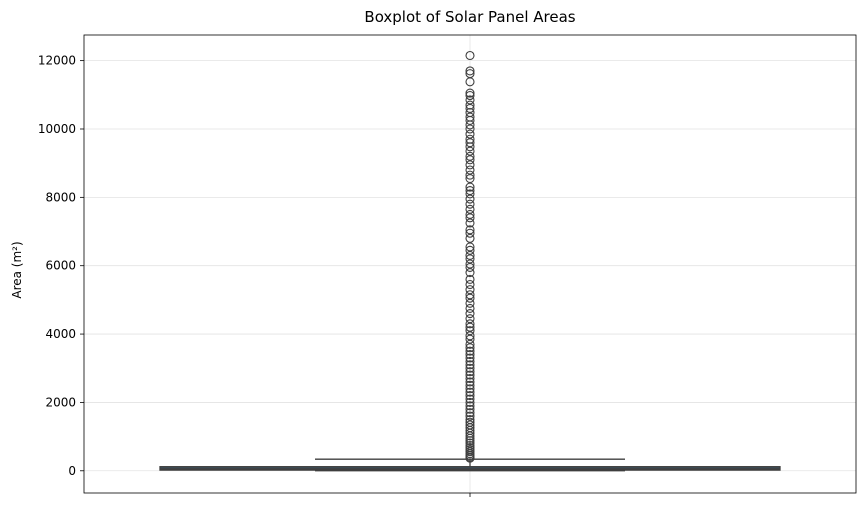 This screenshot has height=509, width=868. I want to click on y-tick-label: 4000, so click(60, 334).